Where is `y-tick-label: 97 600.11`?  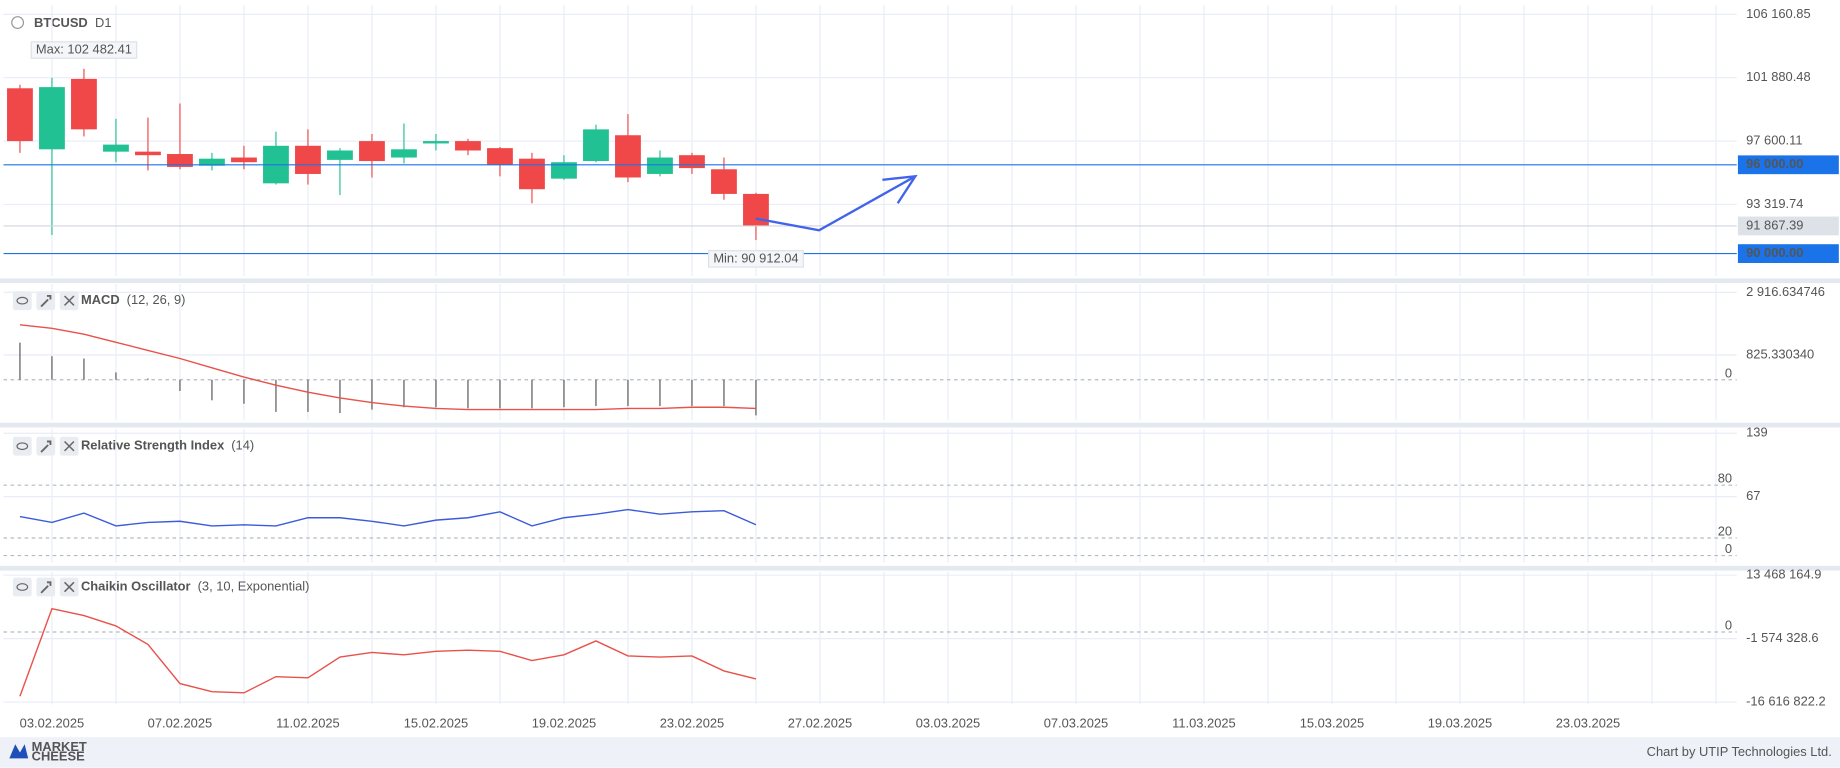 y-tick-label: 97 600.11 is located at coordinates (1774, 139).